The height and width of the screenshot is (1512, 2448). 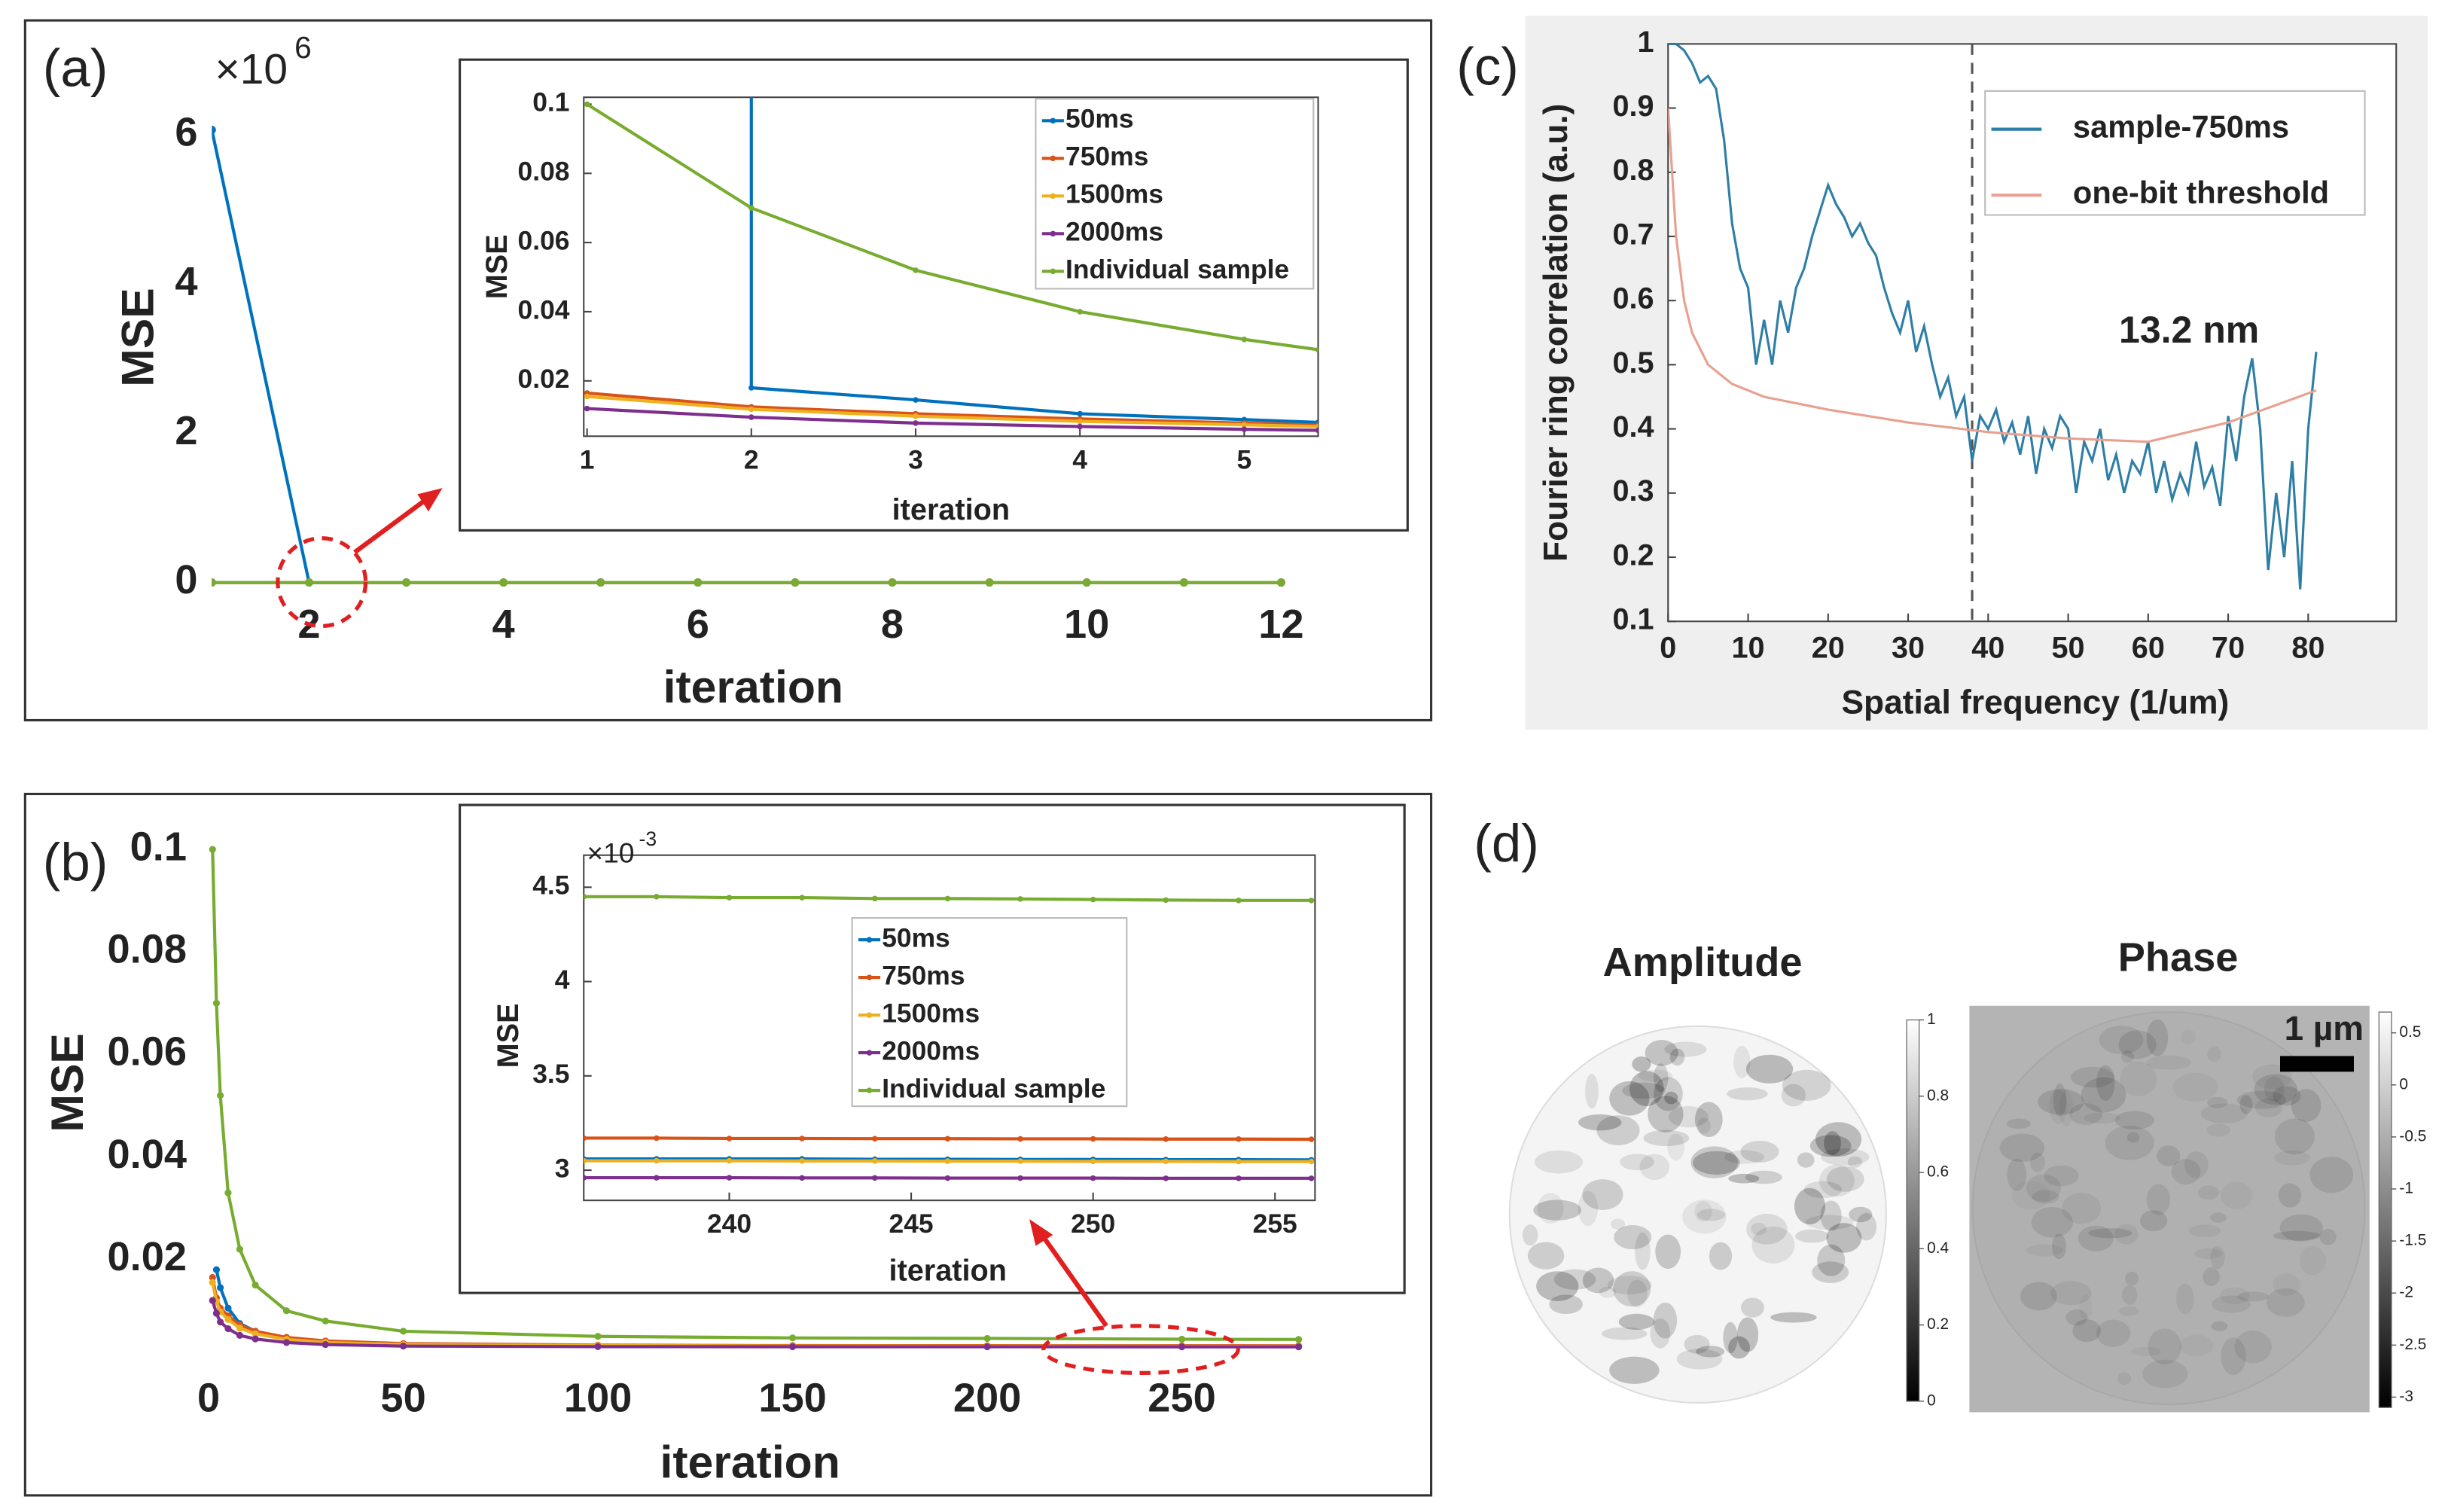 I want to click on x-axis-label: iteration, so click(x=750, y=1461).